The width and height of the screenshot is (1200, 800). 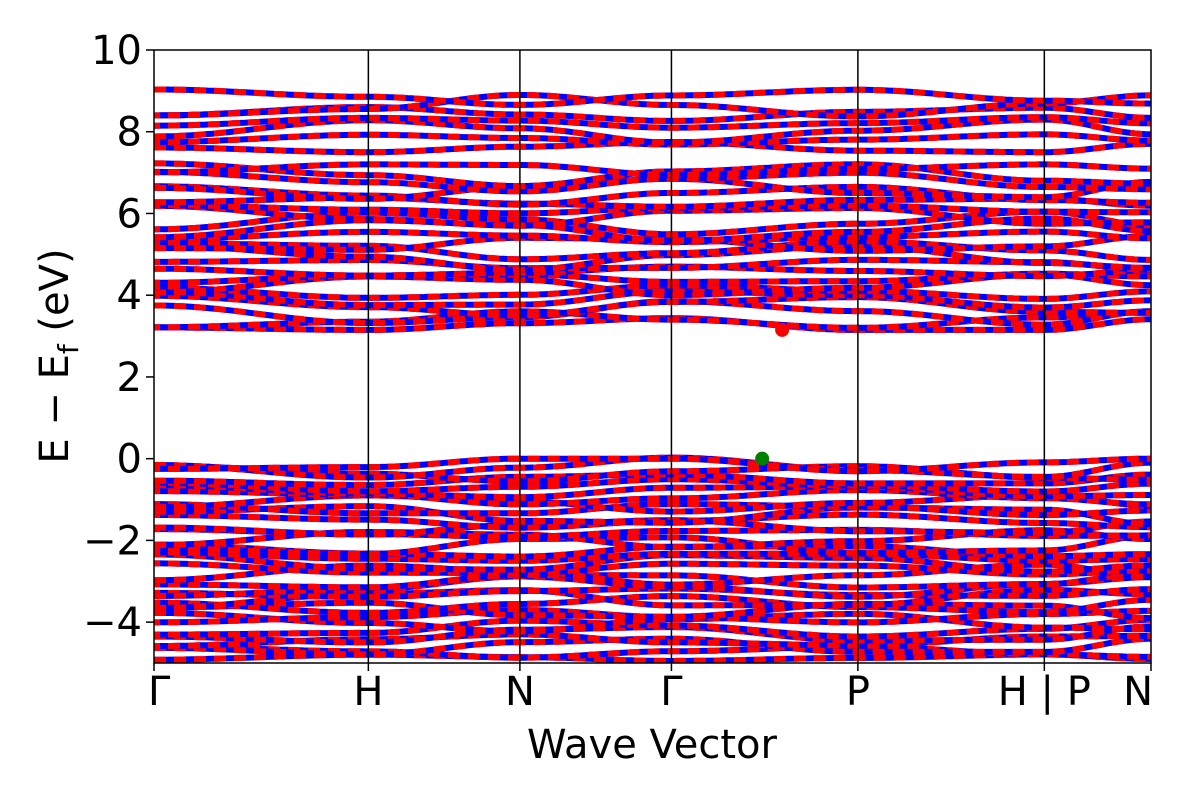 What do you see at coordinates (129, 214) in the screenshot?
I see `y-tick-label: 6` at bounding box center [129, 214].